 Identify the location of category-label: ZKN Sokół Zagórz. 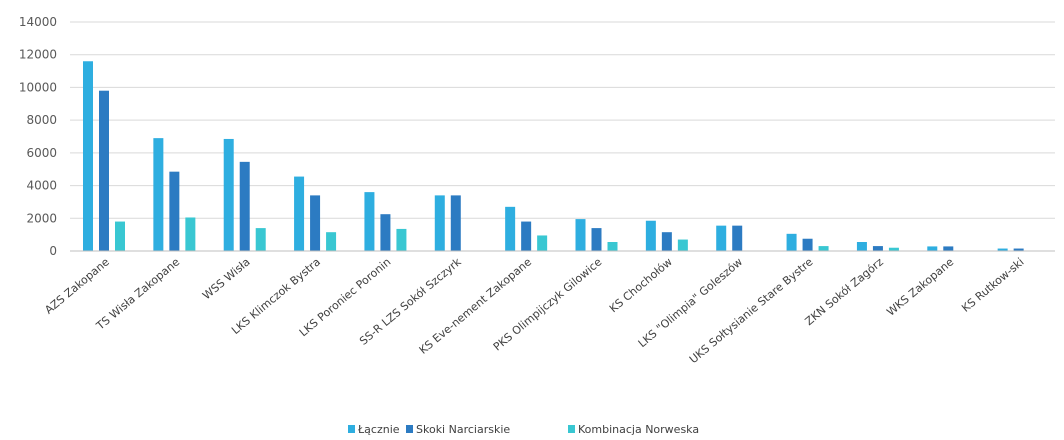
(844, 291).